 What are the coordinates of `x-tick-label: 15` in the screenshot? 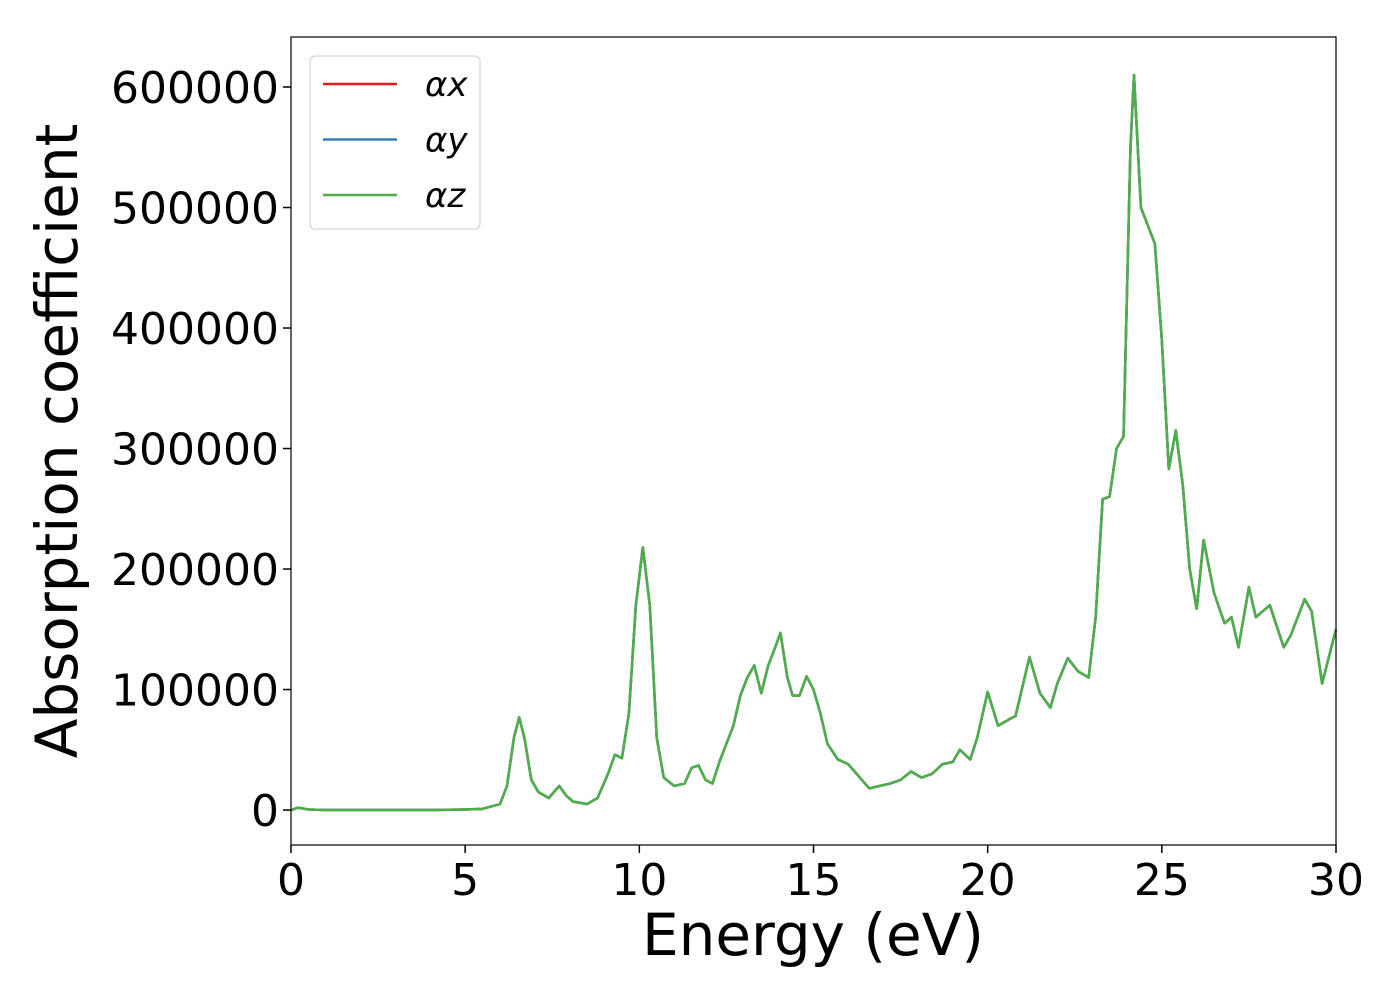 It's located at (814, 880).